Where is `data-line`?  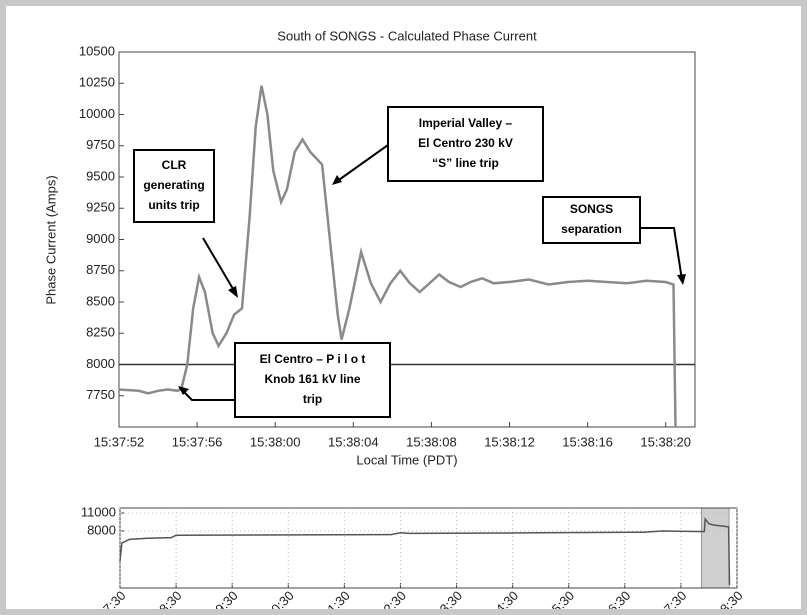 data-line is located at coordinates (425, 551).